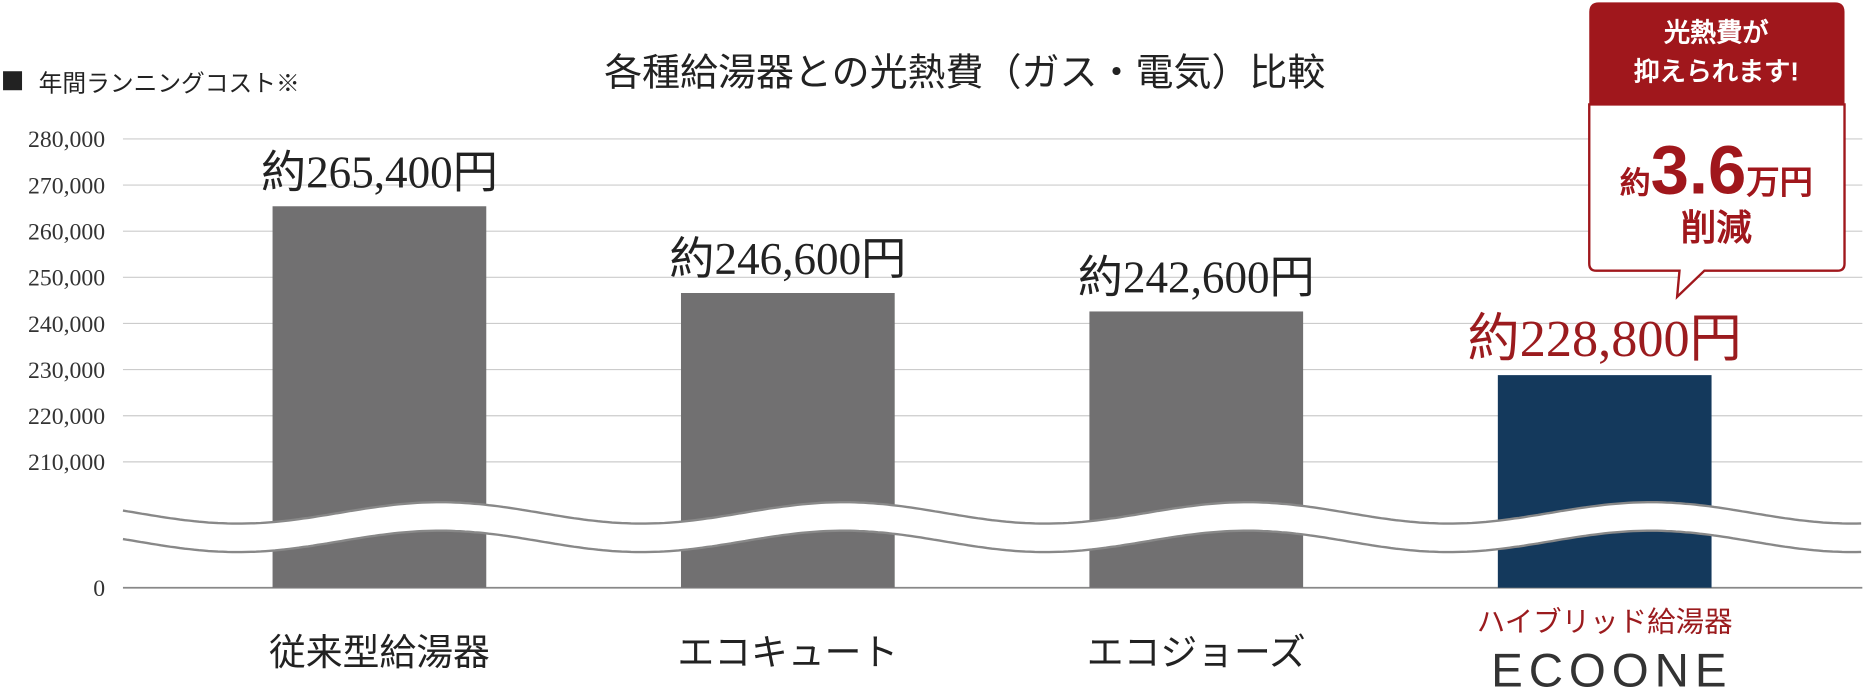 This screenshot has width=1863, height=691. Describe the element at coordinates (1196, 277) in the screenshot. I see `value-label: 約242,600円` at that location.